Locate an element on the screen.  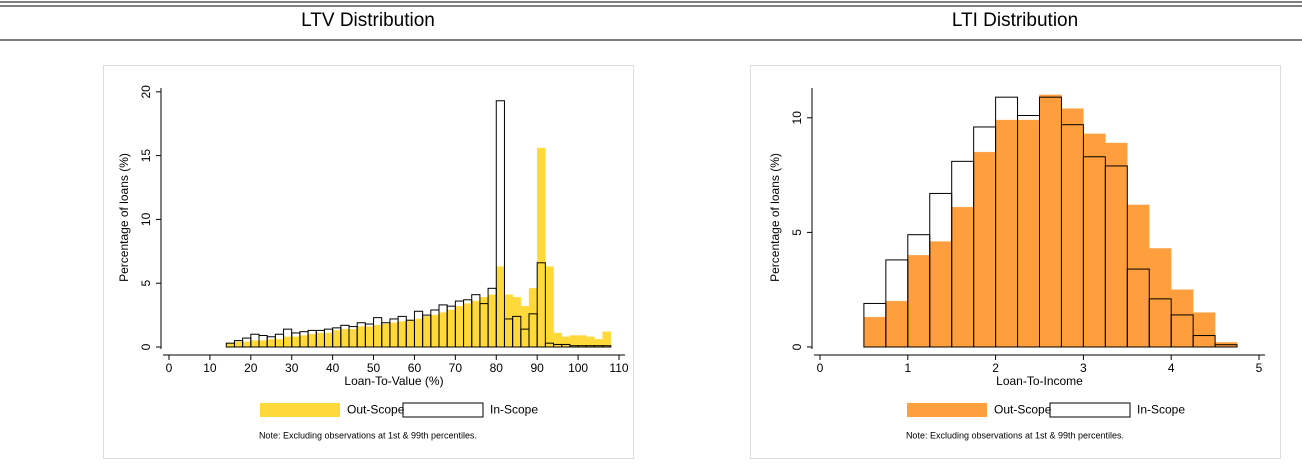
x-tick-label: 1 is located at coordinates (907, 368).